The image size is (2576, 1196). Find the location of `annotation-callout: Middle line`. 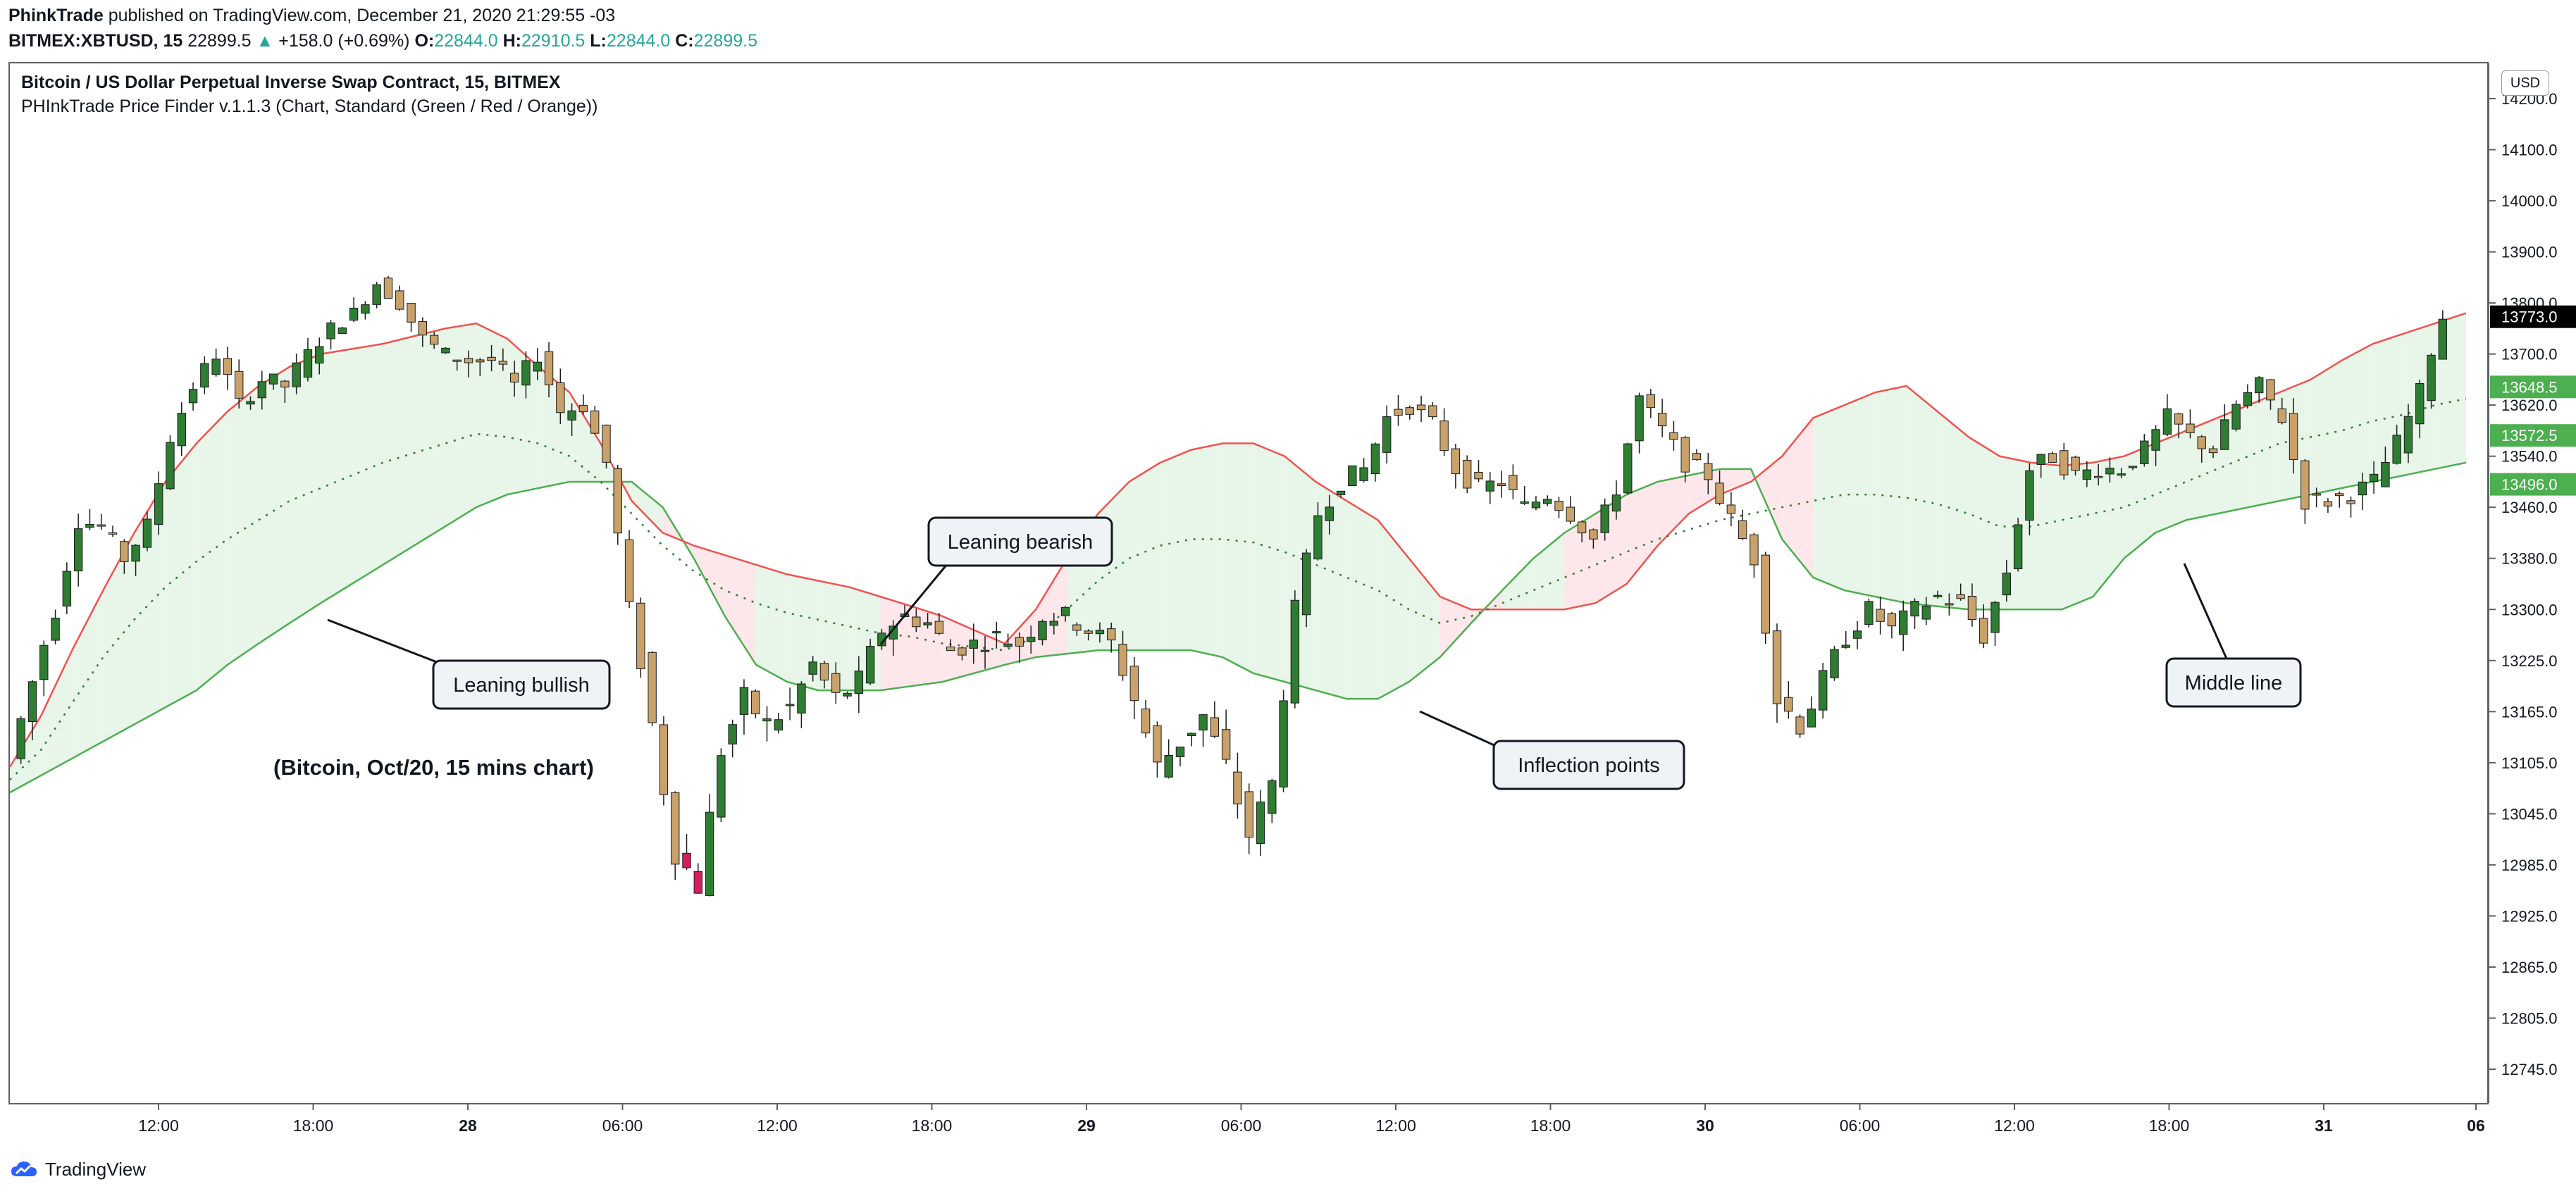

annotation-callout: Middle line is located at coordinates (2233, 635).